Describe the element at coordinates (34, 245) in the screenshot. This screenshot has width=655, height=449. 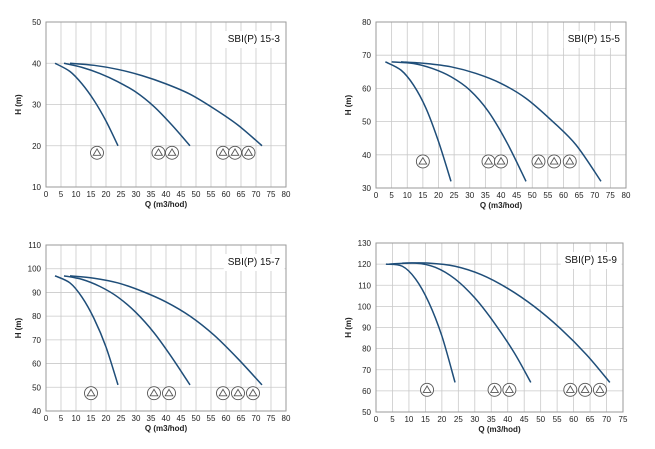
I see `y-tick-label: 110` at that location.